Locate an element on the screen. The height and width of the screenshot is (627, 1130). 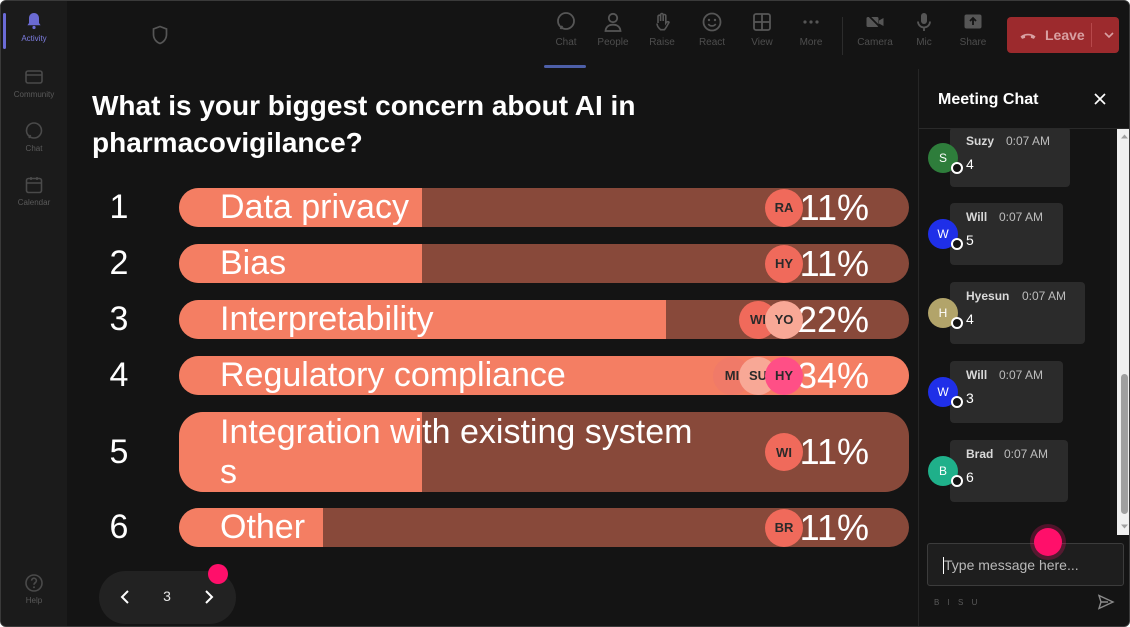
poll-option-label: Interpretability is located at coordinates (327, 319).